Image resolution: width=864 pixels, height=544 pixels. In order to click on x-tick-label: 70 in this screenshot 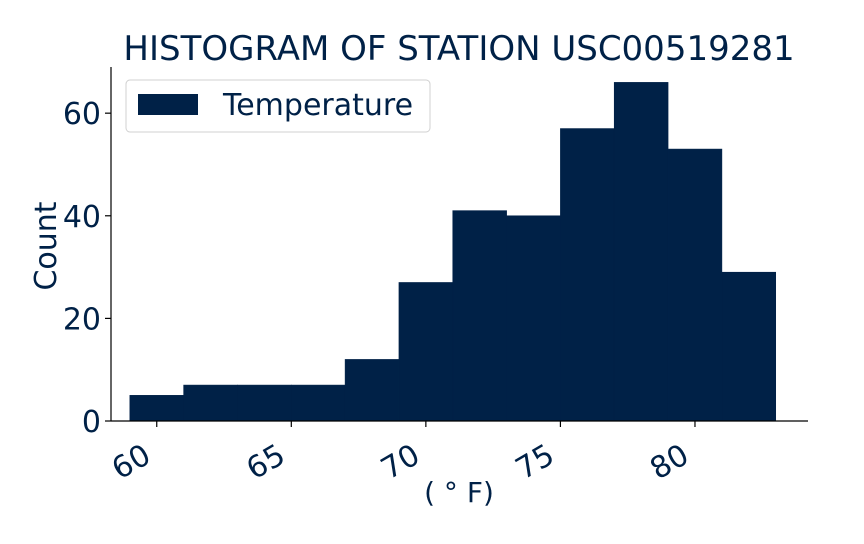, I will do `click(400, 462)`.